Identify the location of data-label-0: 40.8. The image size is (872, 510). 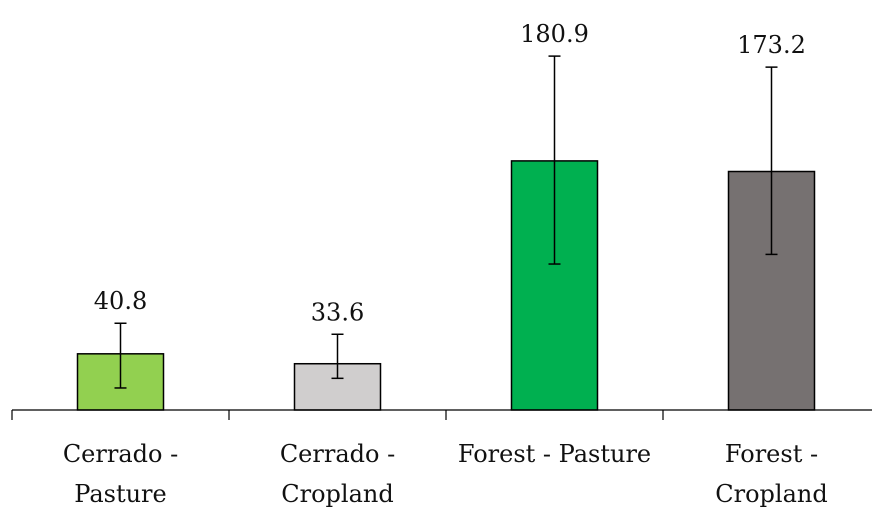
(120, 301).